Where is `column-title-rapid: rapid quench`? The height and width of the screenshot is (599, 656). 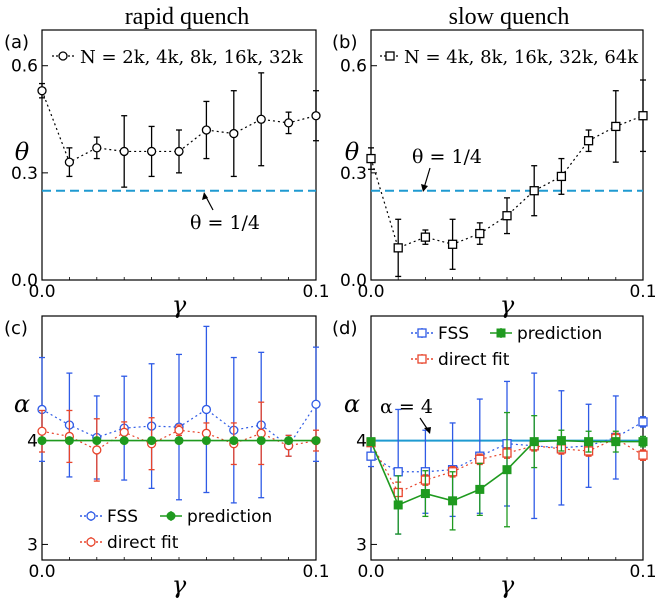
column-title-rapid: rapid quench is located at coordinates (187, 17).